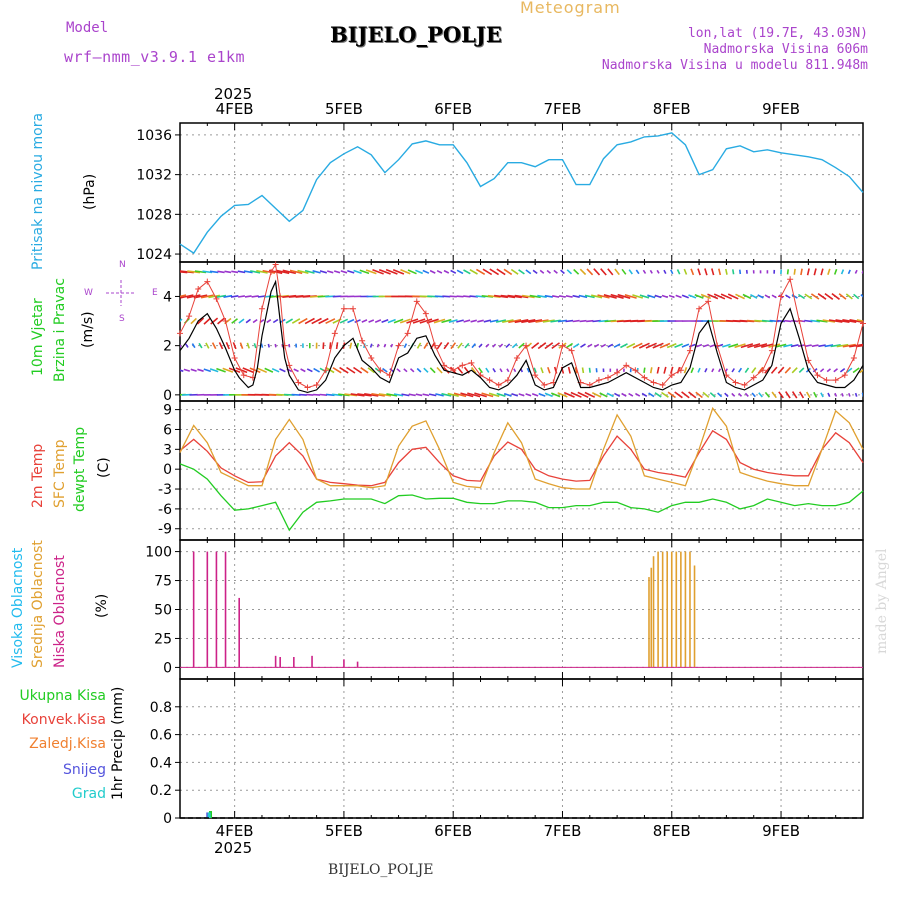 The image size is (900, 900). Describe the element at coordinates (155, 57) in the screenshot. I see `model-name: wrf–nmm_v3.9.1 e1km` at that location.